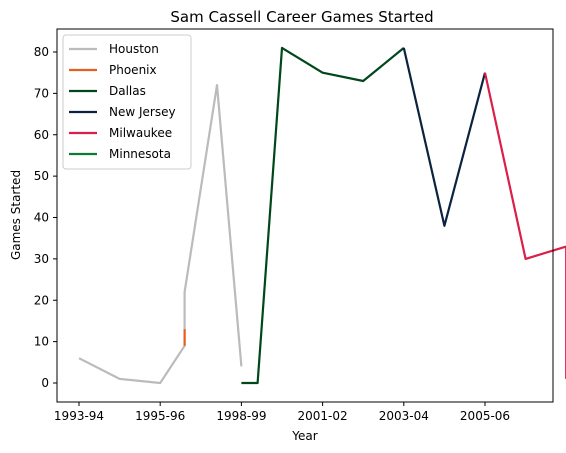 Image resolution: width=566 pixels, height=453 pixels. What do you see at coordinates (45, 383) in the screenshot?
I see `y-tick-label: 0` at bounding box center [45, 383].